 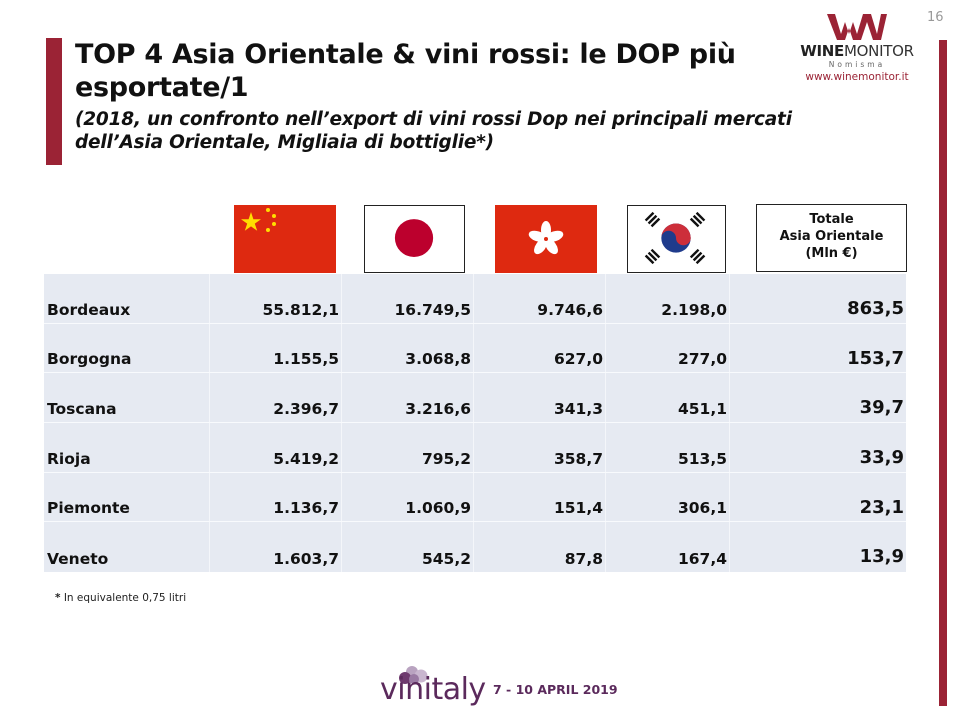 What do you see at coordinates (127, 497) in the screenshot?
I see `row-label: Piemonte` at bounding box center [127, 497].